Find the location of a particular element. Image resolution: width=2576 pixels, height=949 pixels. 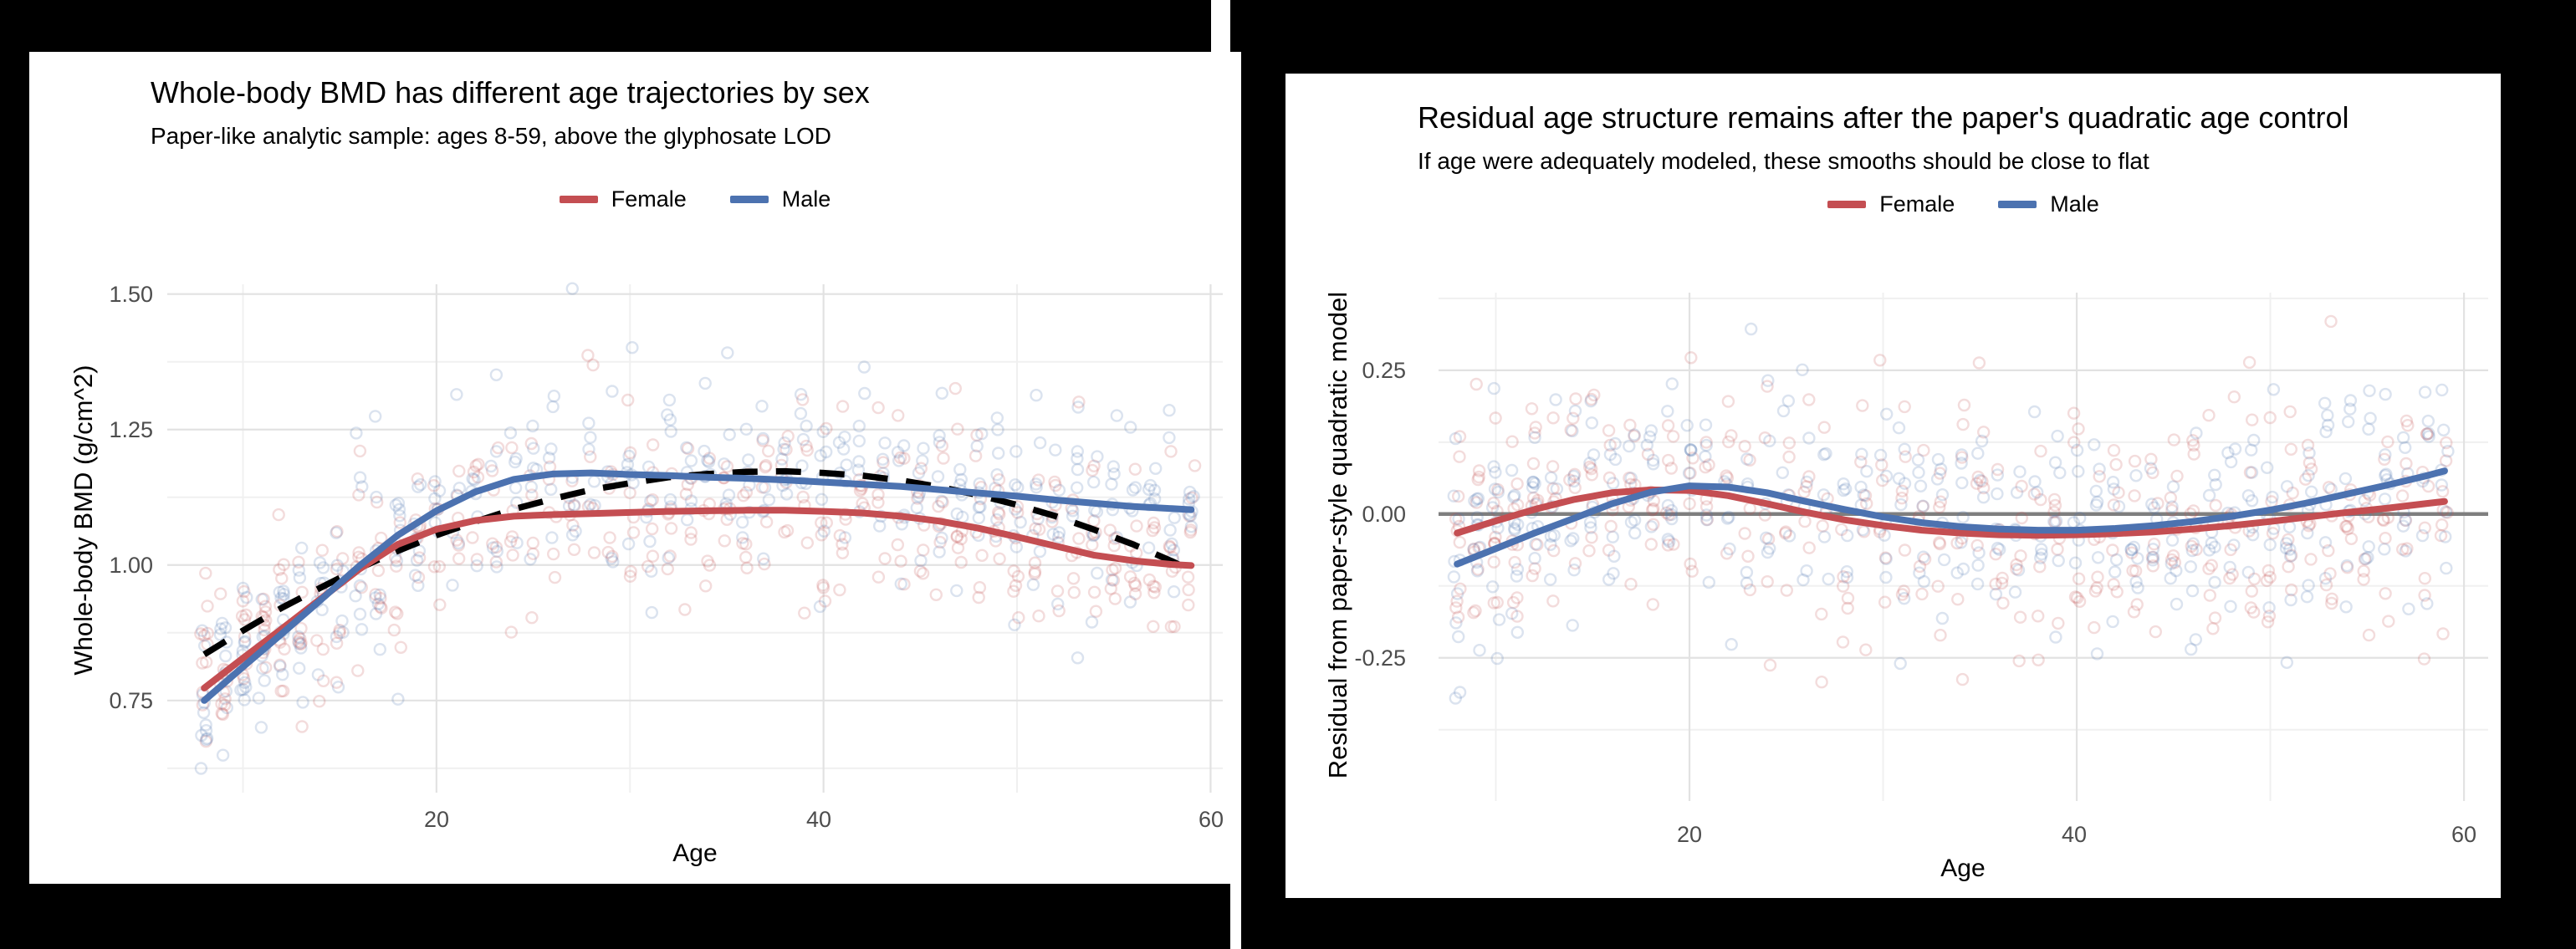

bmd-legend: Female Male is located at coordinates (695, 199).